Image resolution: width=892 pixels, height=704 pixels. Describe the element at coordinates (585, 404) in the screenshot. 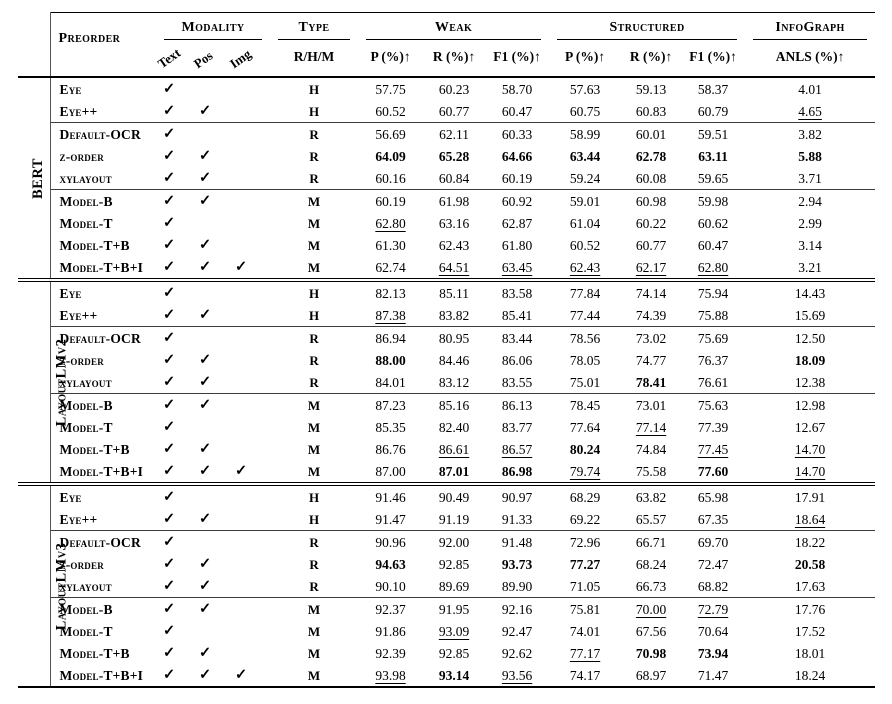

I see `structured-p-cell: 78.45` at that location.